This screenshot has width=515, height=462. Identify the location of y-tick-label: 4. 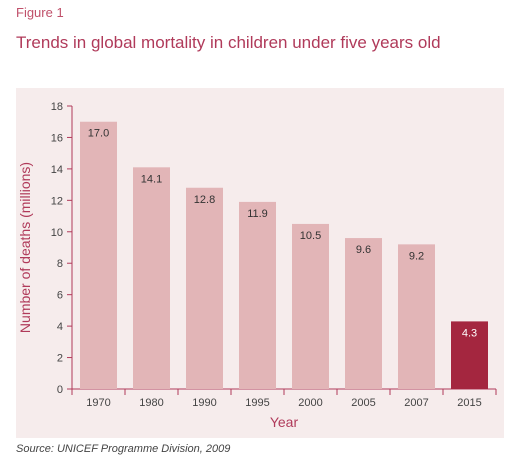
(60, 327).